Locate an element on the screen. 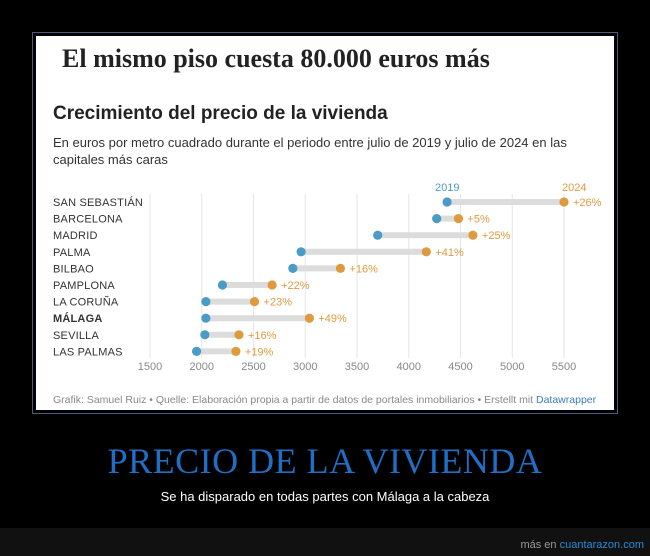 The image size is (650, 556). category-label: LA CORUÑA is located at coordinates (86, 302).